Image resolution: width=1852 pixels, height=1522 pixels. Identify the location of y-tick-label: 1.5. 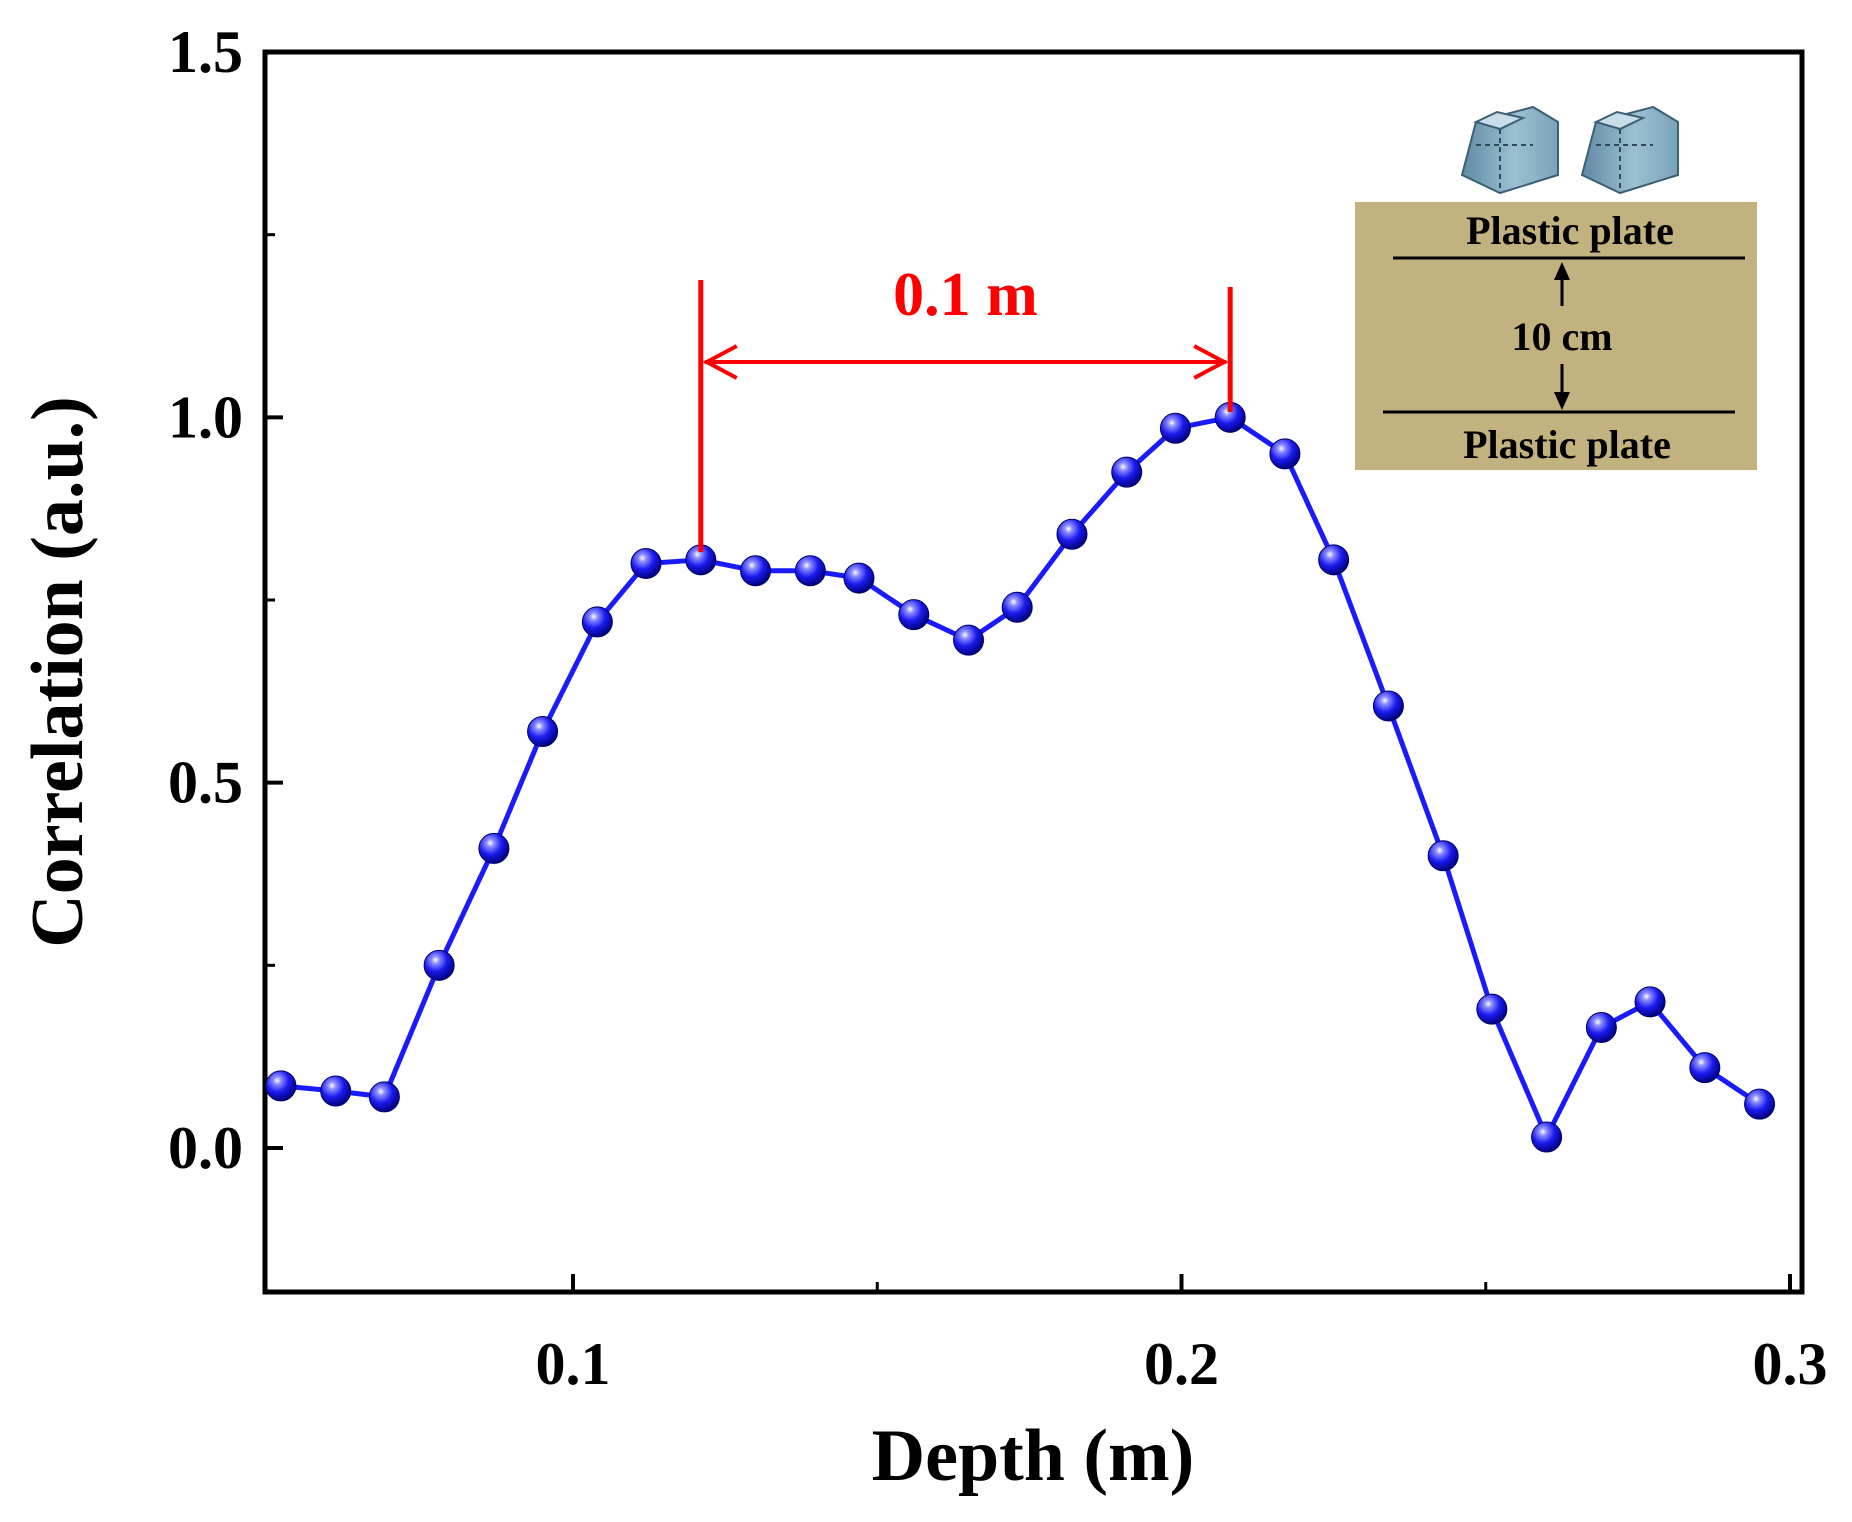
(205, 52).